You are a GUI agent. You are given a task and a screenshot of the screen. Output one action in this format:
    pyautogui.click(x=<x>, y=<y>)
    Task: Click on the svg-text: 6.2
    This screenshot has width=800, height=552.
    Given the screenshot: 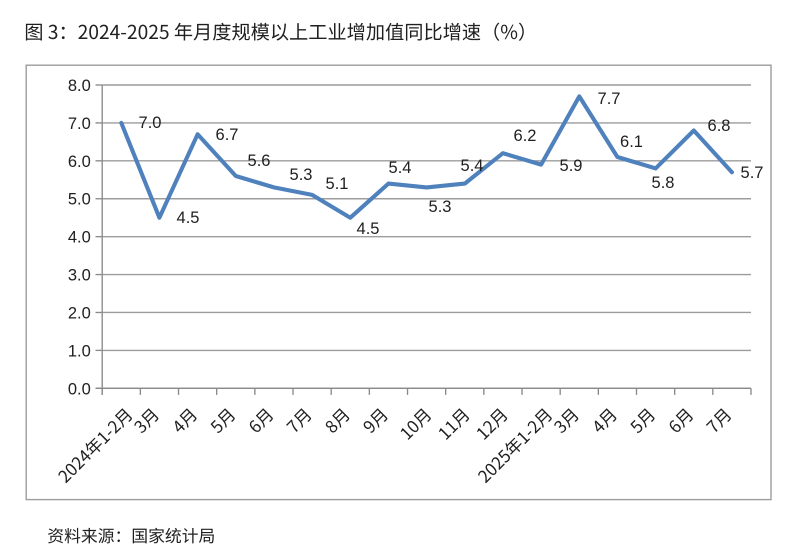 What is the action you would take?
    pyautogui.click(x=525, y=136)
    